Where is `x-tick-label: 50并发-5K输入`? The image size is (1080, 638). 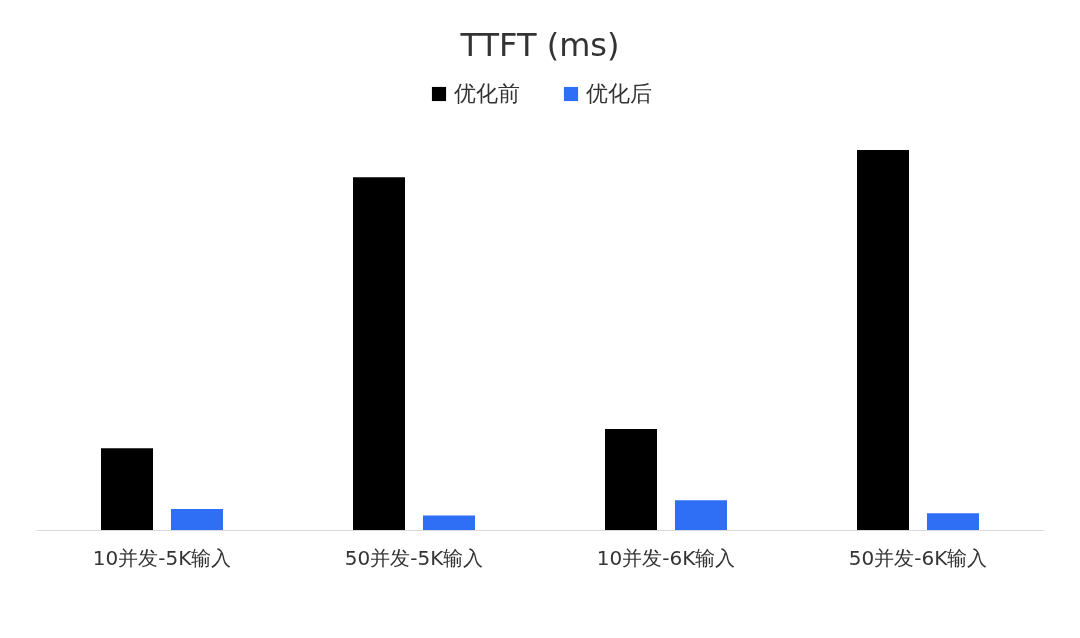
x-tick-label: 50并发-5K输入 is located at coordinates (414, 557).